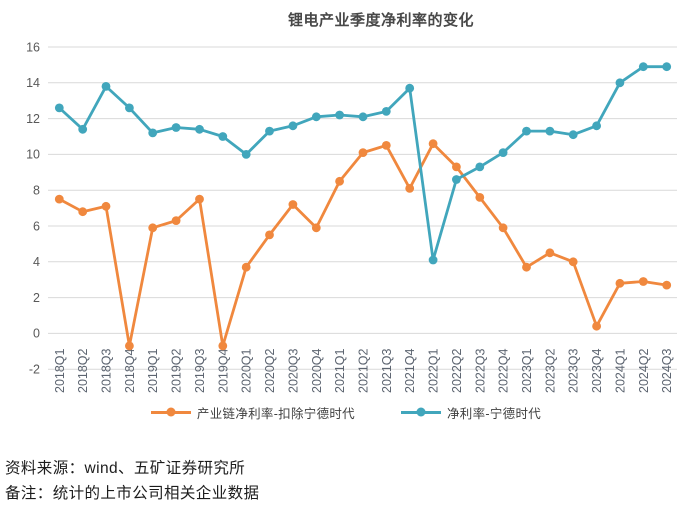 Image resolution: width=692 pixels, height=527 pixels. What do you see at coordinates (480, 370) in the screenshot?
I see `svg-text: 2022Q3` at bounding box center [480, 370].